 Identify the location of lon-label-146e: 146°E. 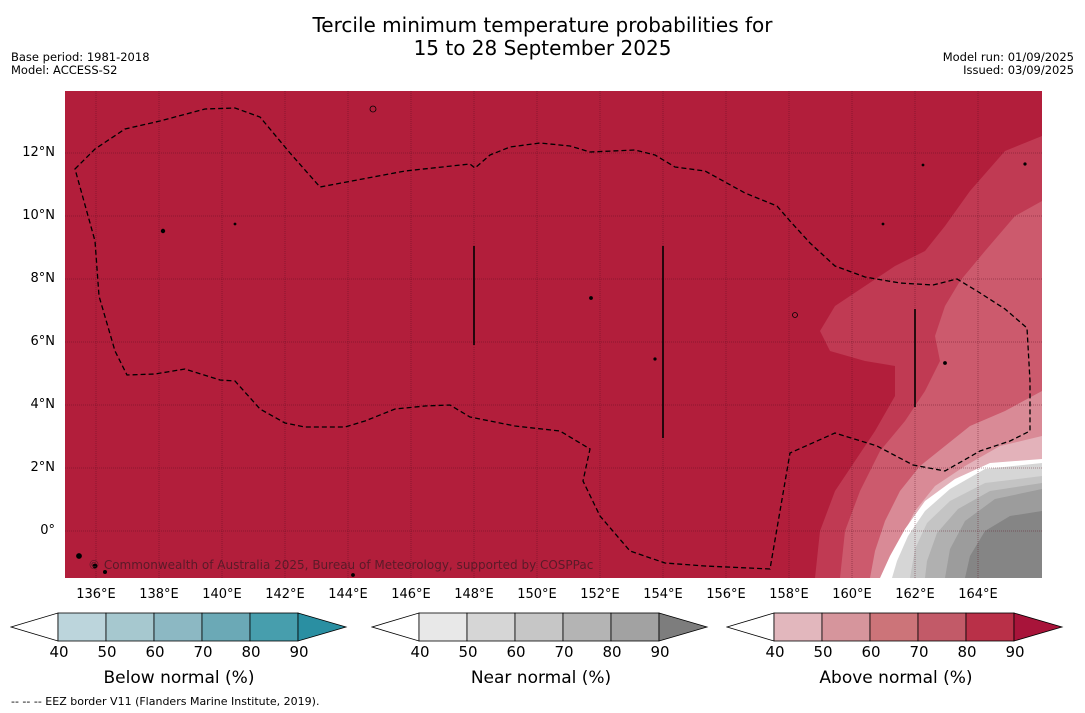
(411, 594).